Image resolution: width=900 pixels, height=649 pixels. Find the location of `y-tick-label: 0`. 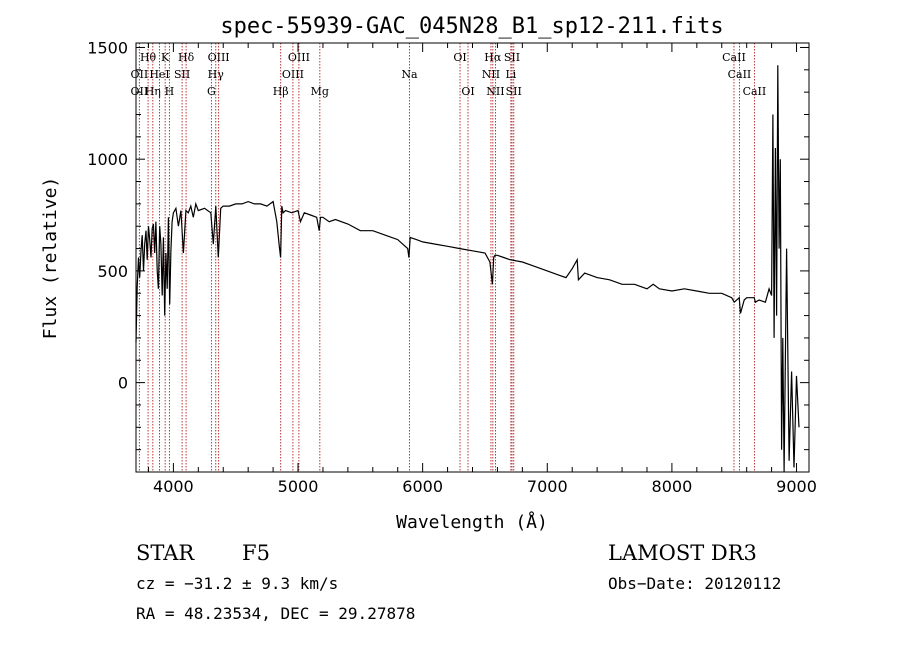

y-tick-label: 0 is located at coordinates (123, 383).